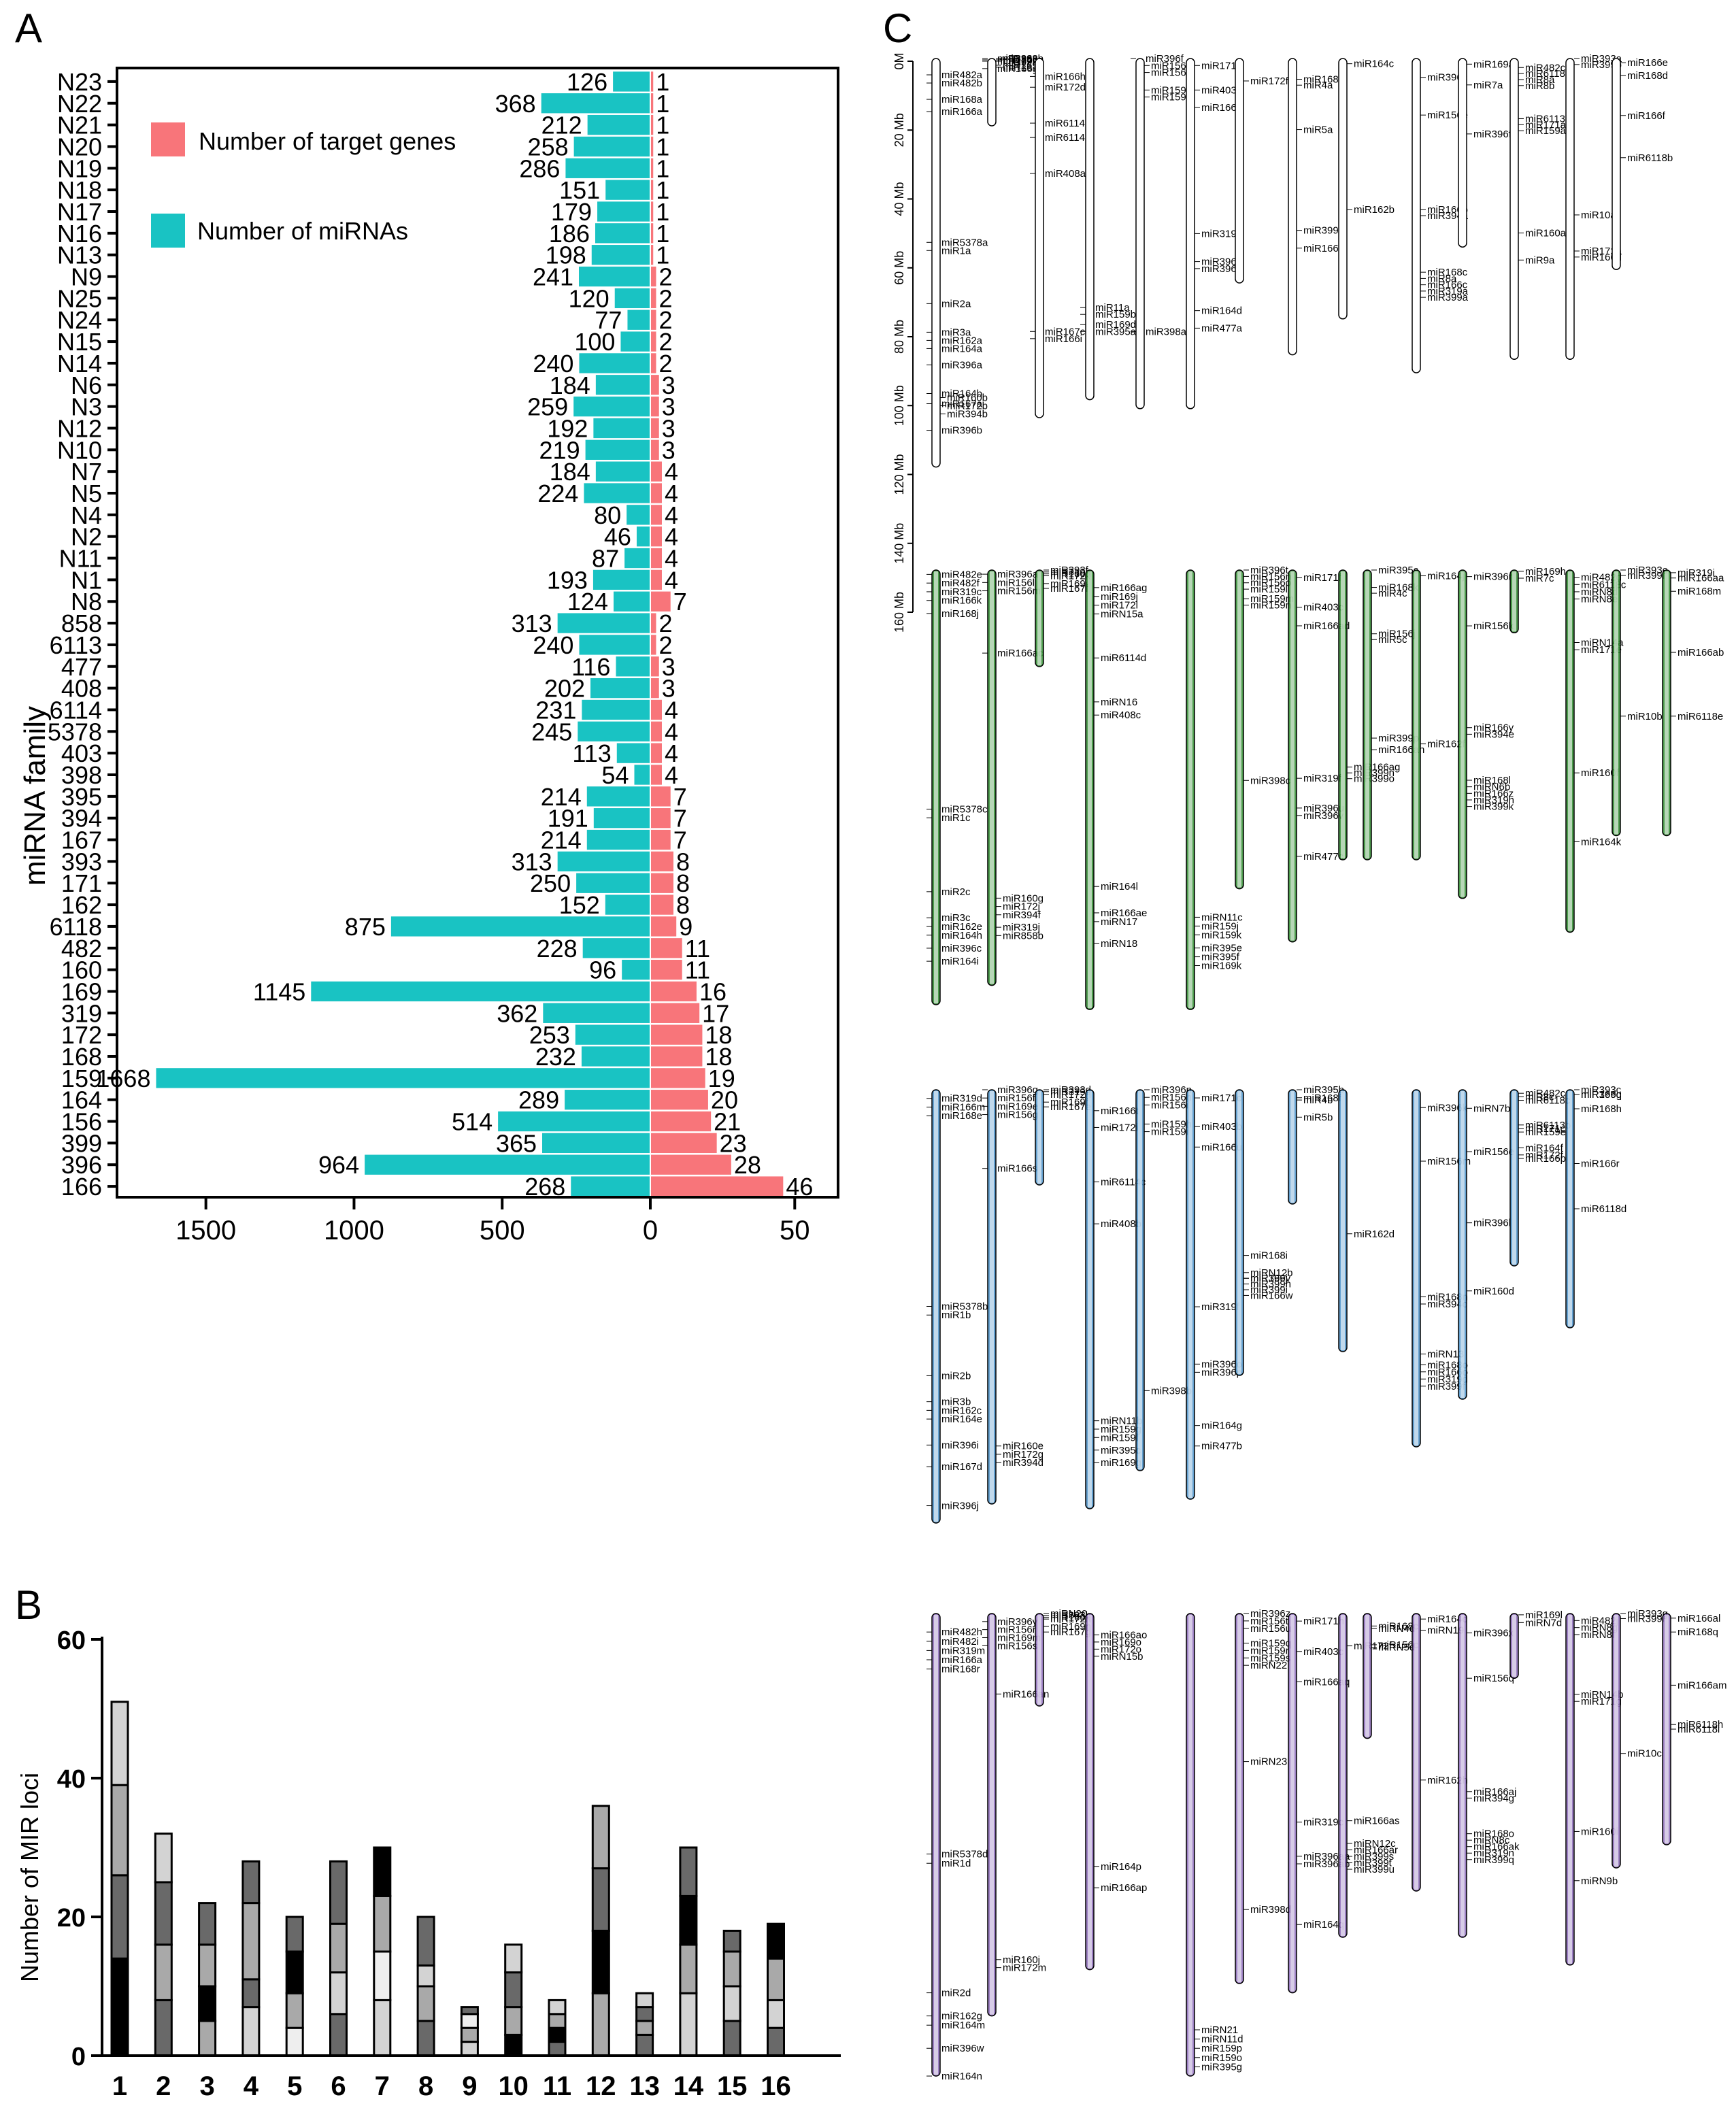 The width and height of the screenshot is (1736, 2123). Describe the element at coordinates (35, 796) in the screenshot. I see `panel-a-ylabel: miRNA family` at that location.